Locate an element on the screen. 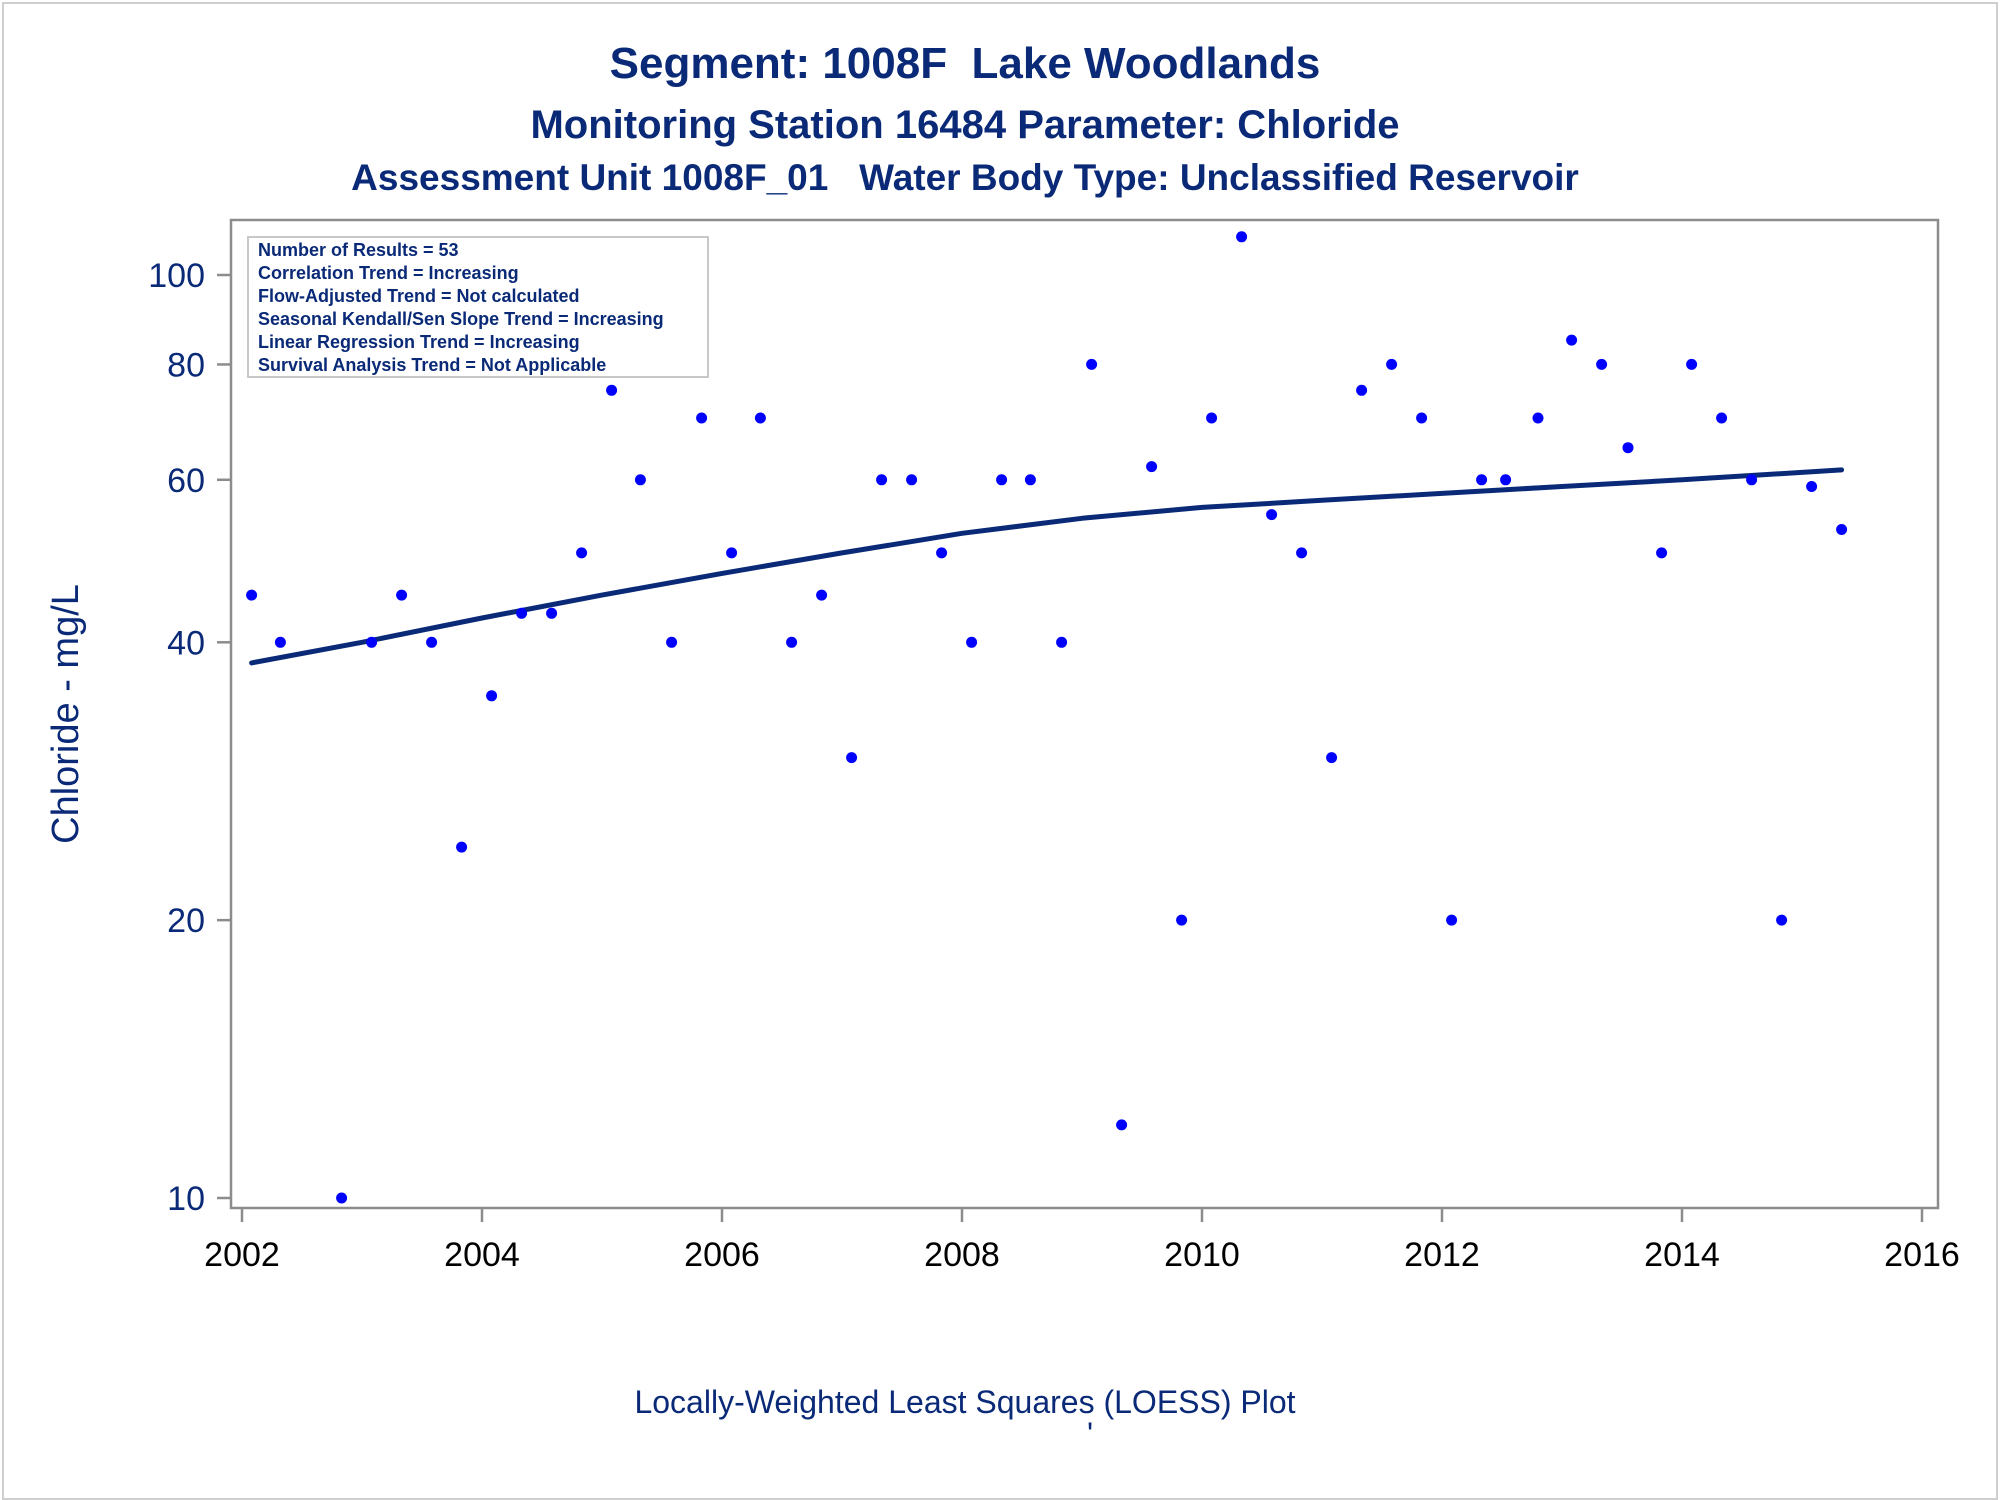  y-tick-label: 10 is located at coordinates (186, 1199).